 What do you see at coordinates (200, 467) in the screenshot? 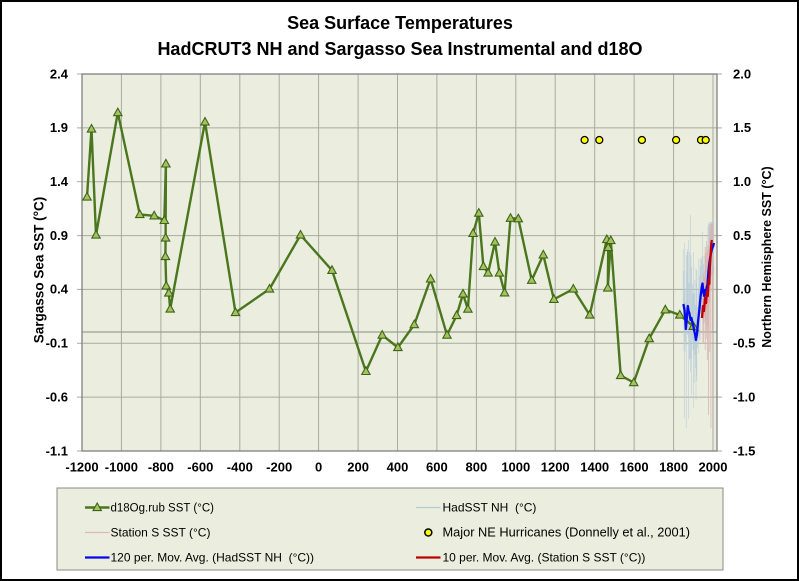
I see `svg-text: -600` at bounding box center [200, 467].